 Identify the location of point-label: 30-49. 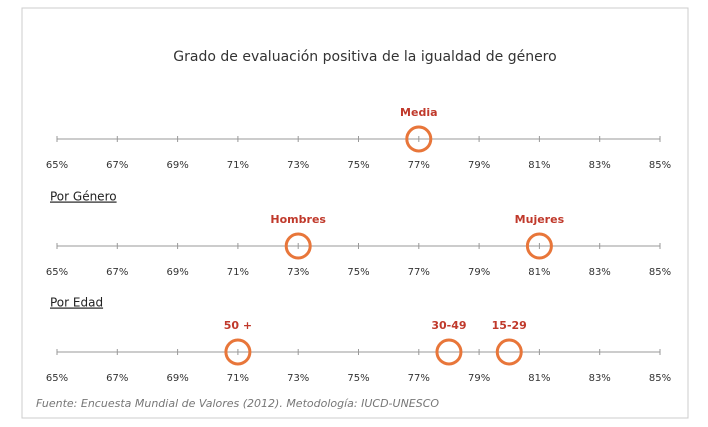
(448, 325).